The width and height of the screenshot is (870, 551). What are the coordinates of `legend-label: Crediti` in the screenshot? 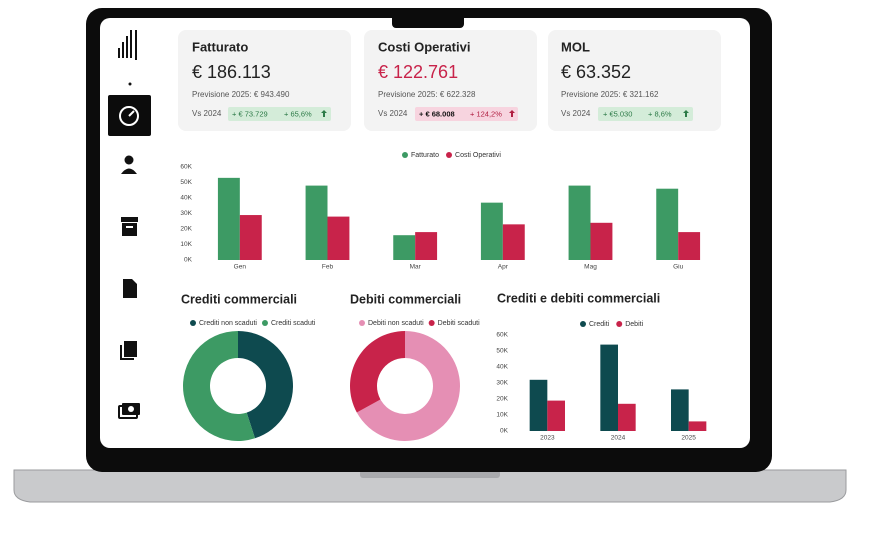 It's located at (599, 324).